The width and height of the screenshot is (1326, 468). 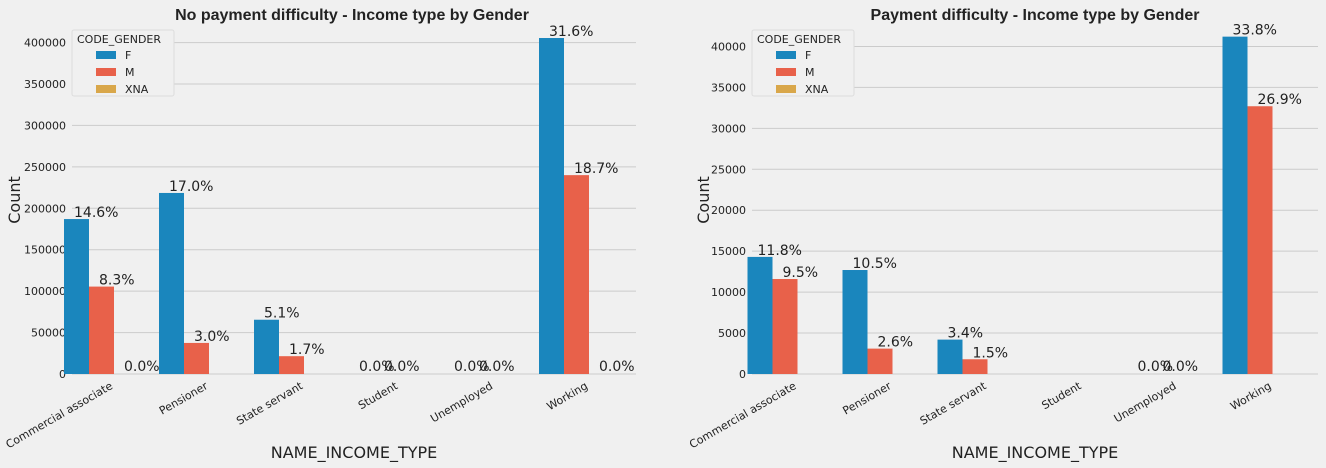 I want to click on y-tick-label: 20000, so click(x=728, y=210).